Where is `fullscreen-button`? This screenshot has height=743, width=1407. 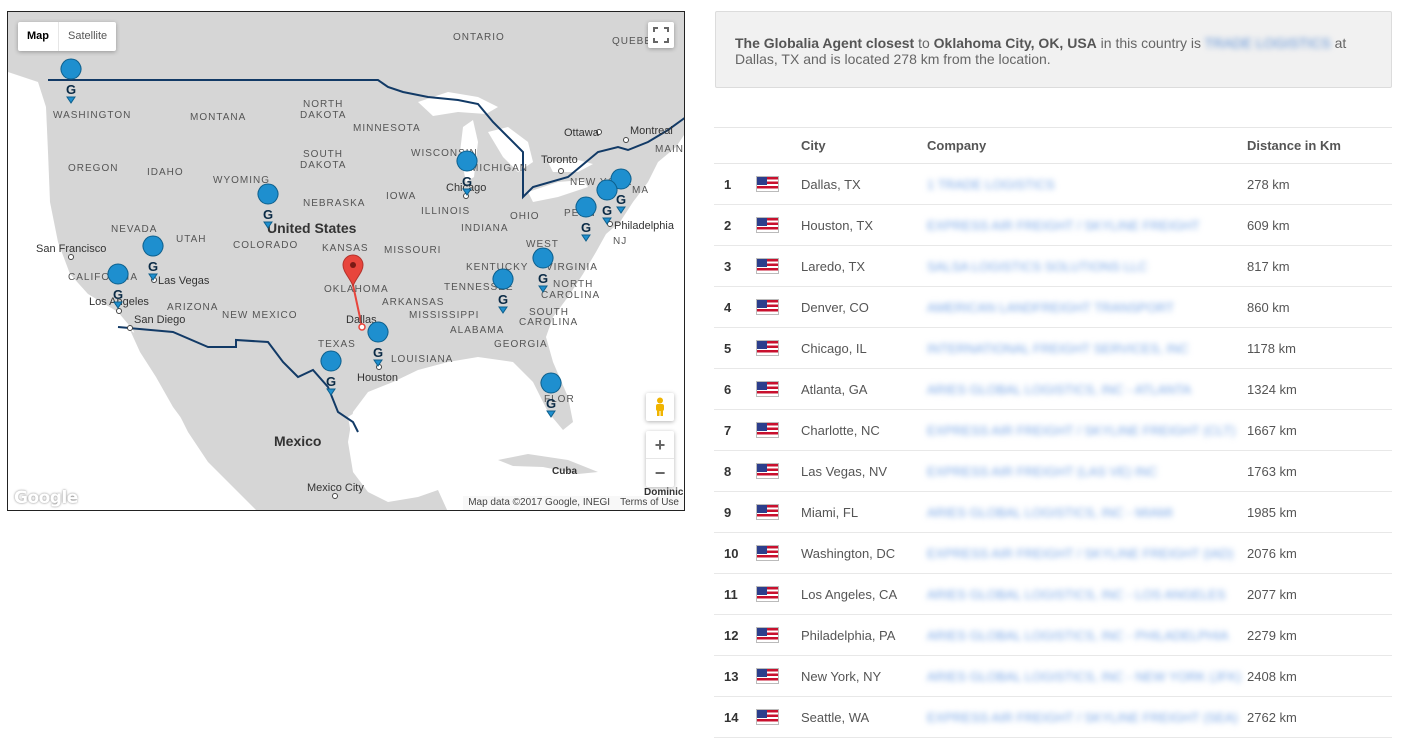
fullscreen-button is located at coordinates (661, 35).